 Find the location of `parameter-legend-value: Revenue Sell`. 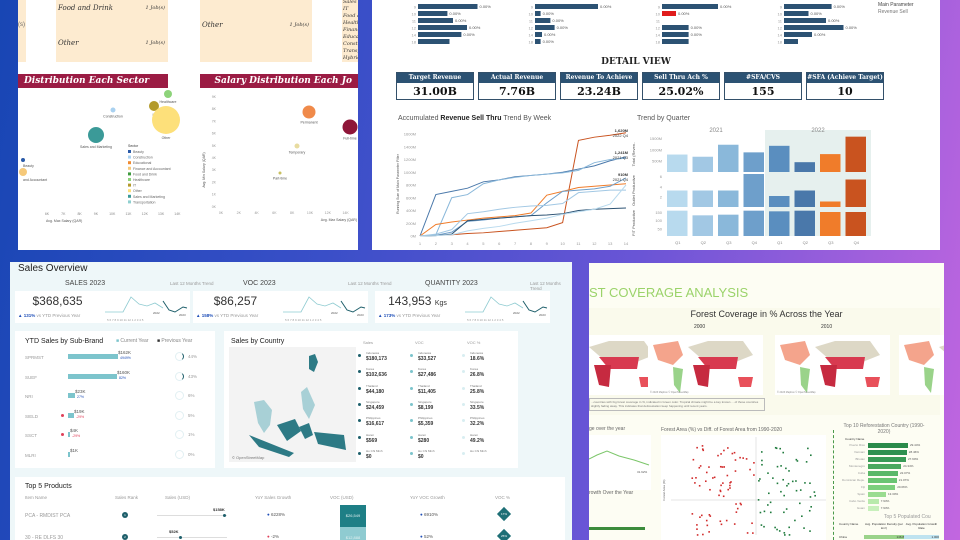

parameter-legend-value: Revenue Sell is located at coordinates (893, 12).